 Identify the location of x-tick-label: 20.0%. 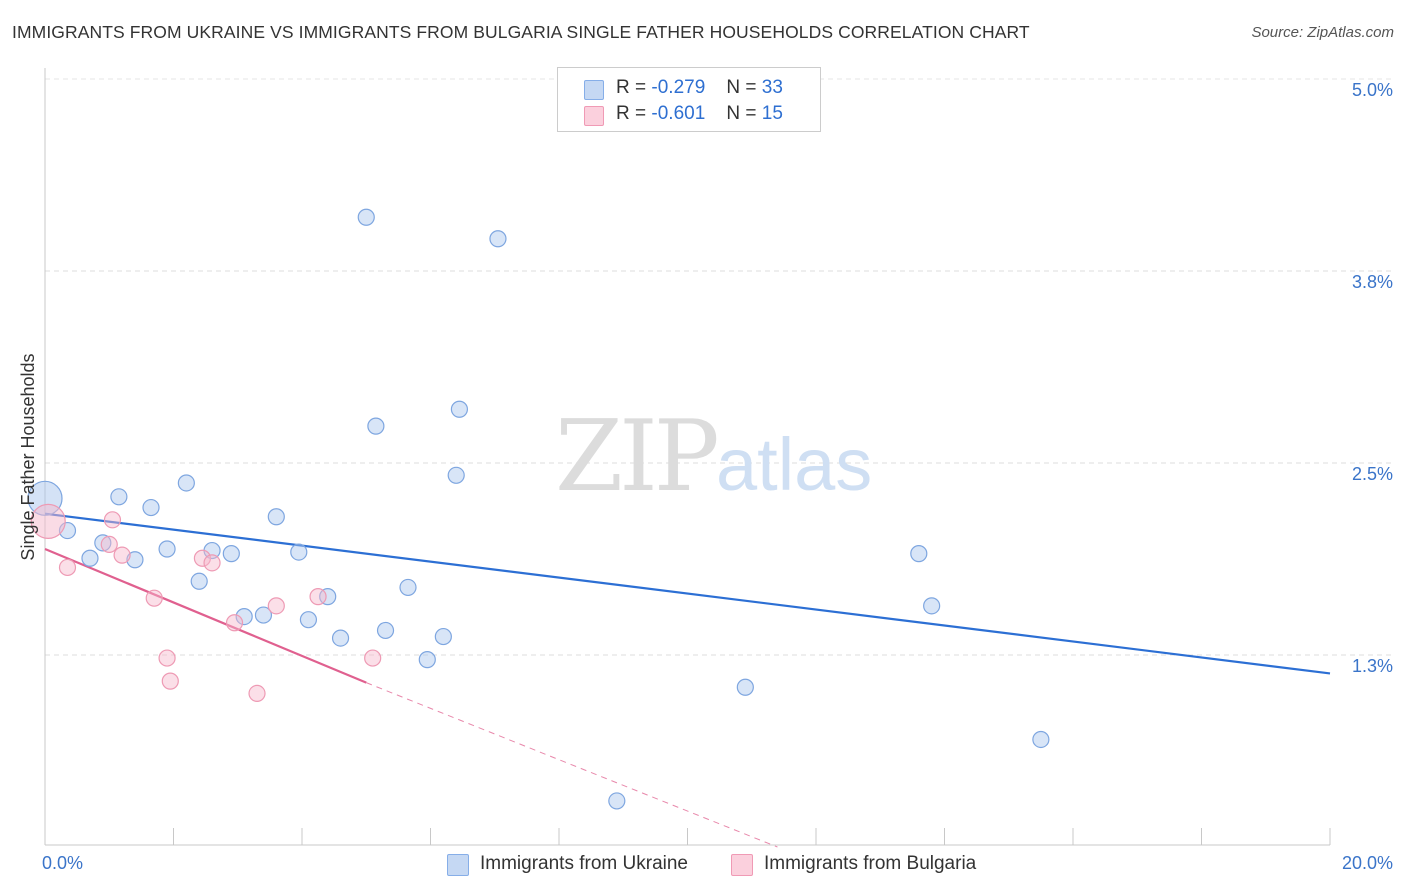
(1367, 863).